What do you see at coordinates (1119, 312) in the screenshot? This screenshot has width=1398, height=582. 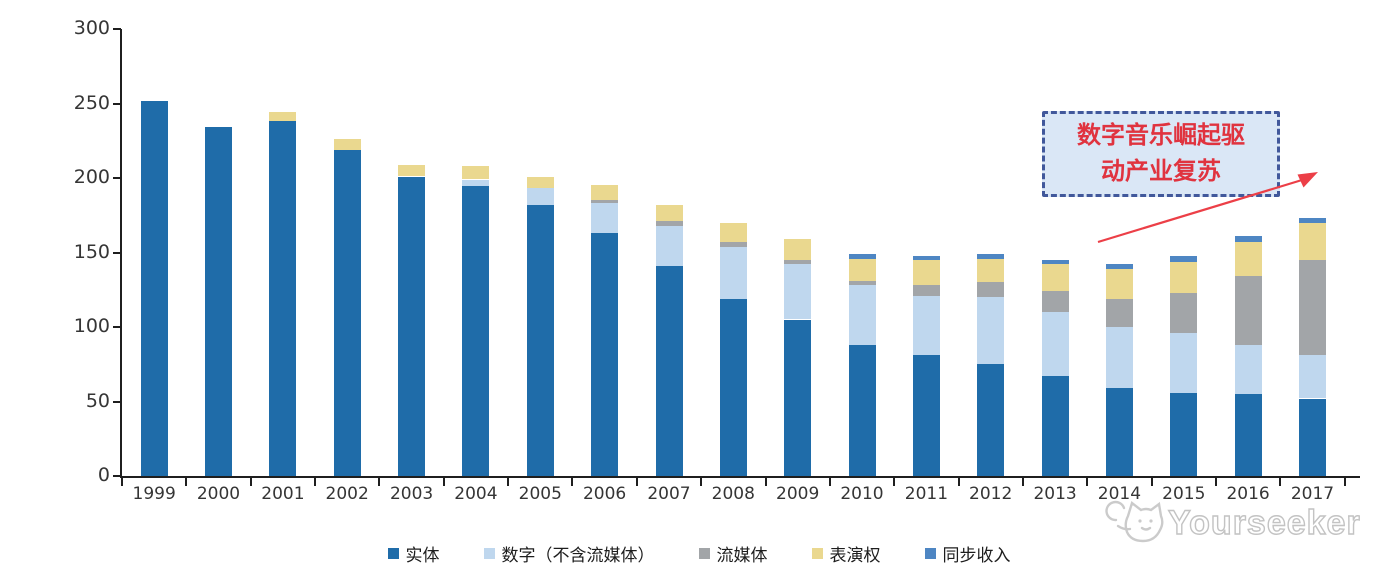 I see `bar-segment-streaming-2014` at bounding box center [1119, 312].